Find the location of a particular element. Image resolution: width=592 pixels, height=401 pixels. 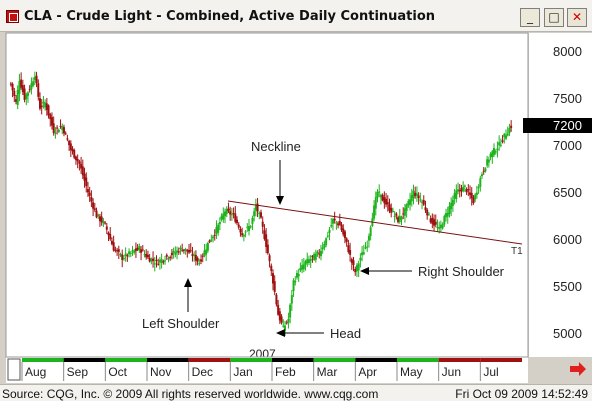

last-price-label: 7200 is located at coordinates (567, 125).